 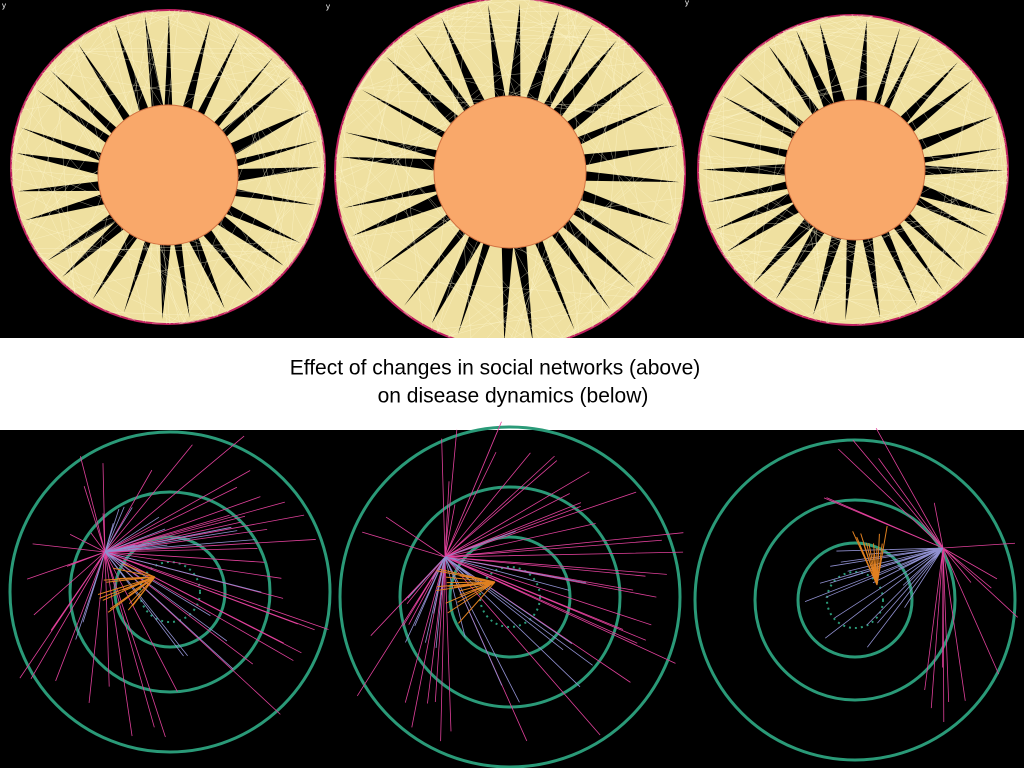 What do you see at coordinates (513, 396) in the screenshot?
I see `caption-line: on disease dynamics (below)` at bounding box center [513, 396].